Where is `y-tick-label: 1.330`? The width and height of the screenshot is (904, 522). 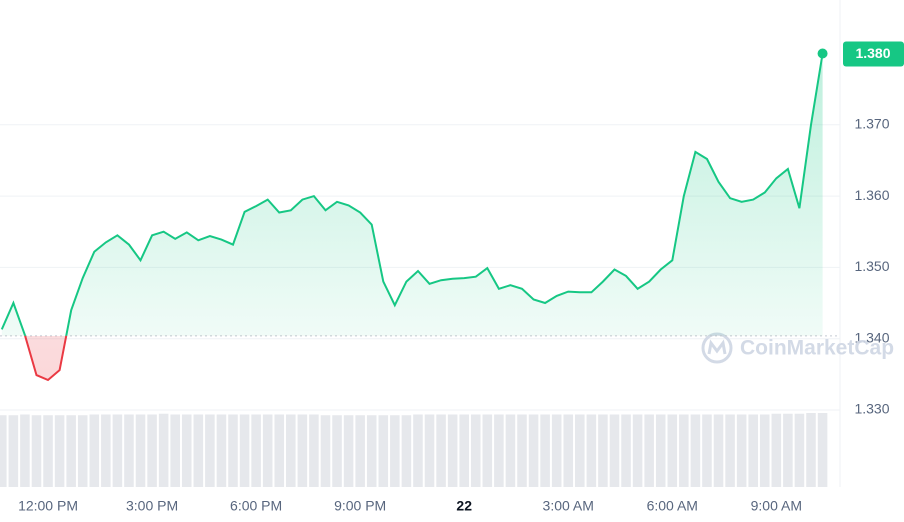 y-tick-label: 1.330 is located at coordinates (871, 409).